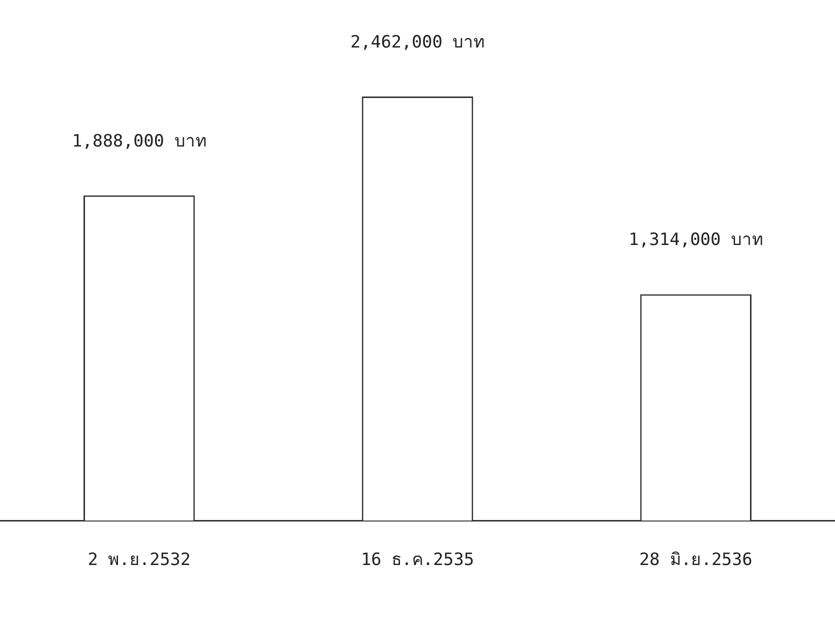 This screenshot has width=835, height=621. What do you see at coordinates (417, 42) in the screenshot?
I see `data-label: 2,462,000 บาท` at bounding box center [417, 42].